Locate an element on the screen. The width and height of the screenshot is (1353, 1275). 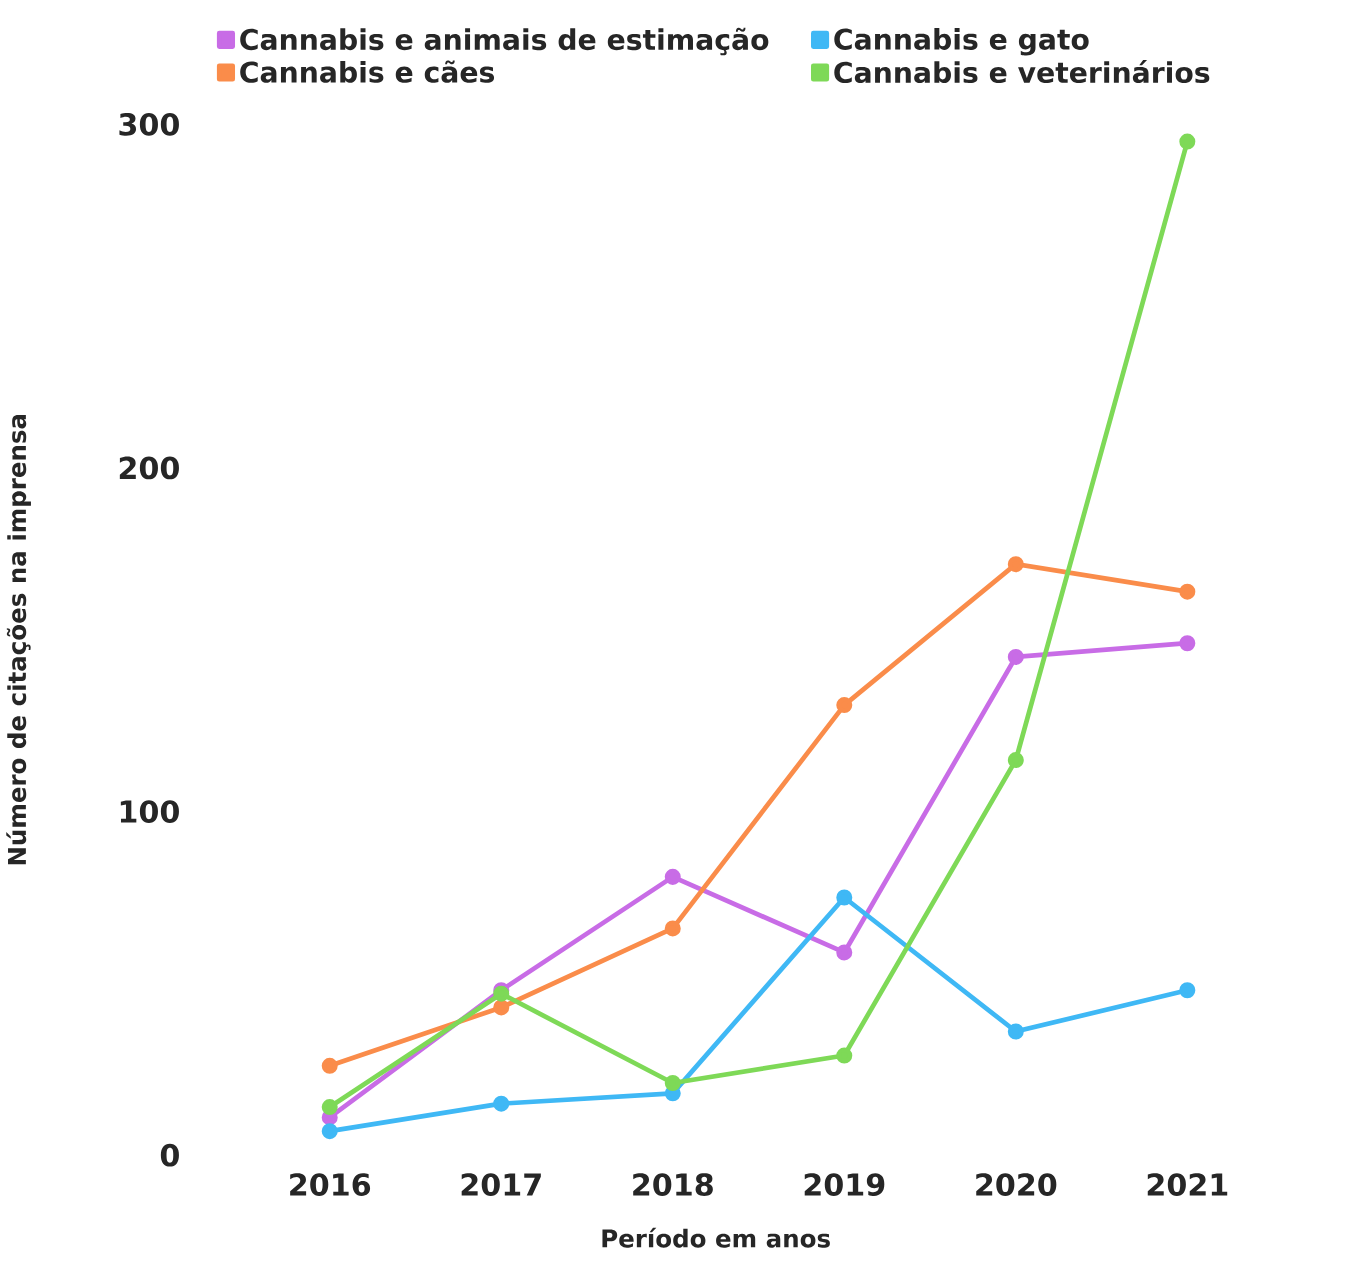
y-tick-label: 0 is located at coordinates (169, 1155).